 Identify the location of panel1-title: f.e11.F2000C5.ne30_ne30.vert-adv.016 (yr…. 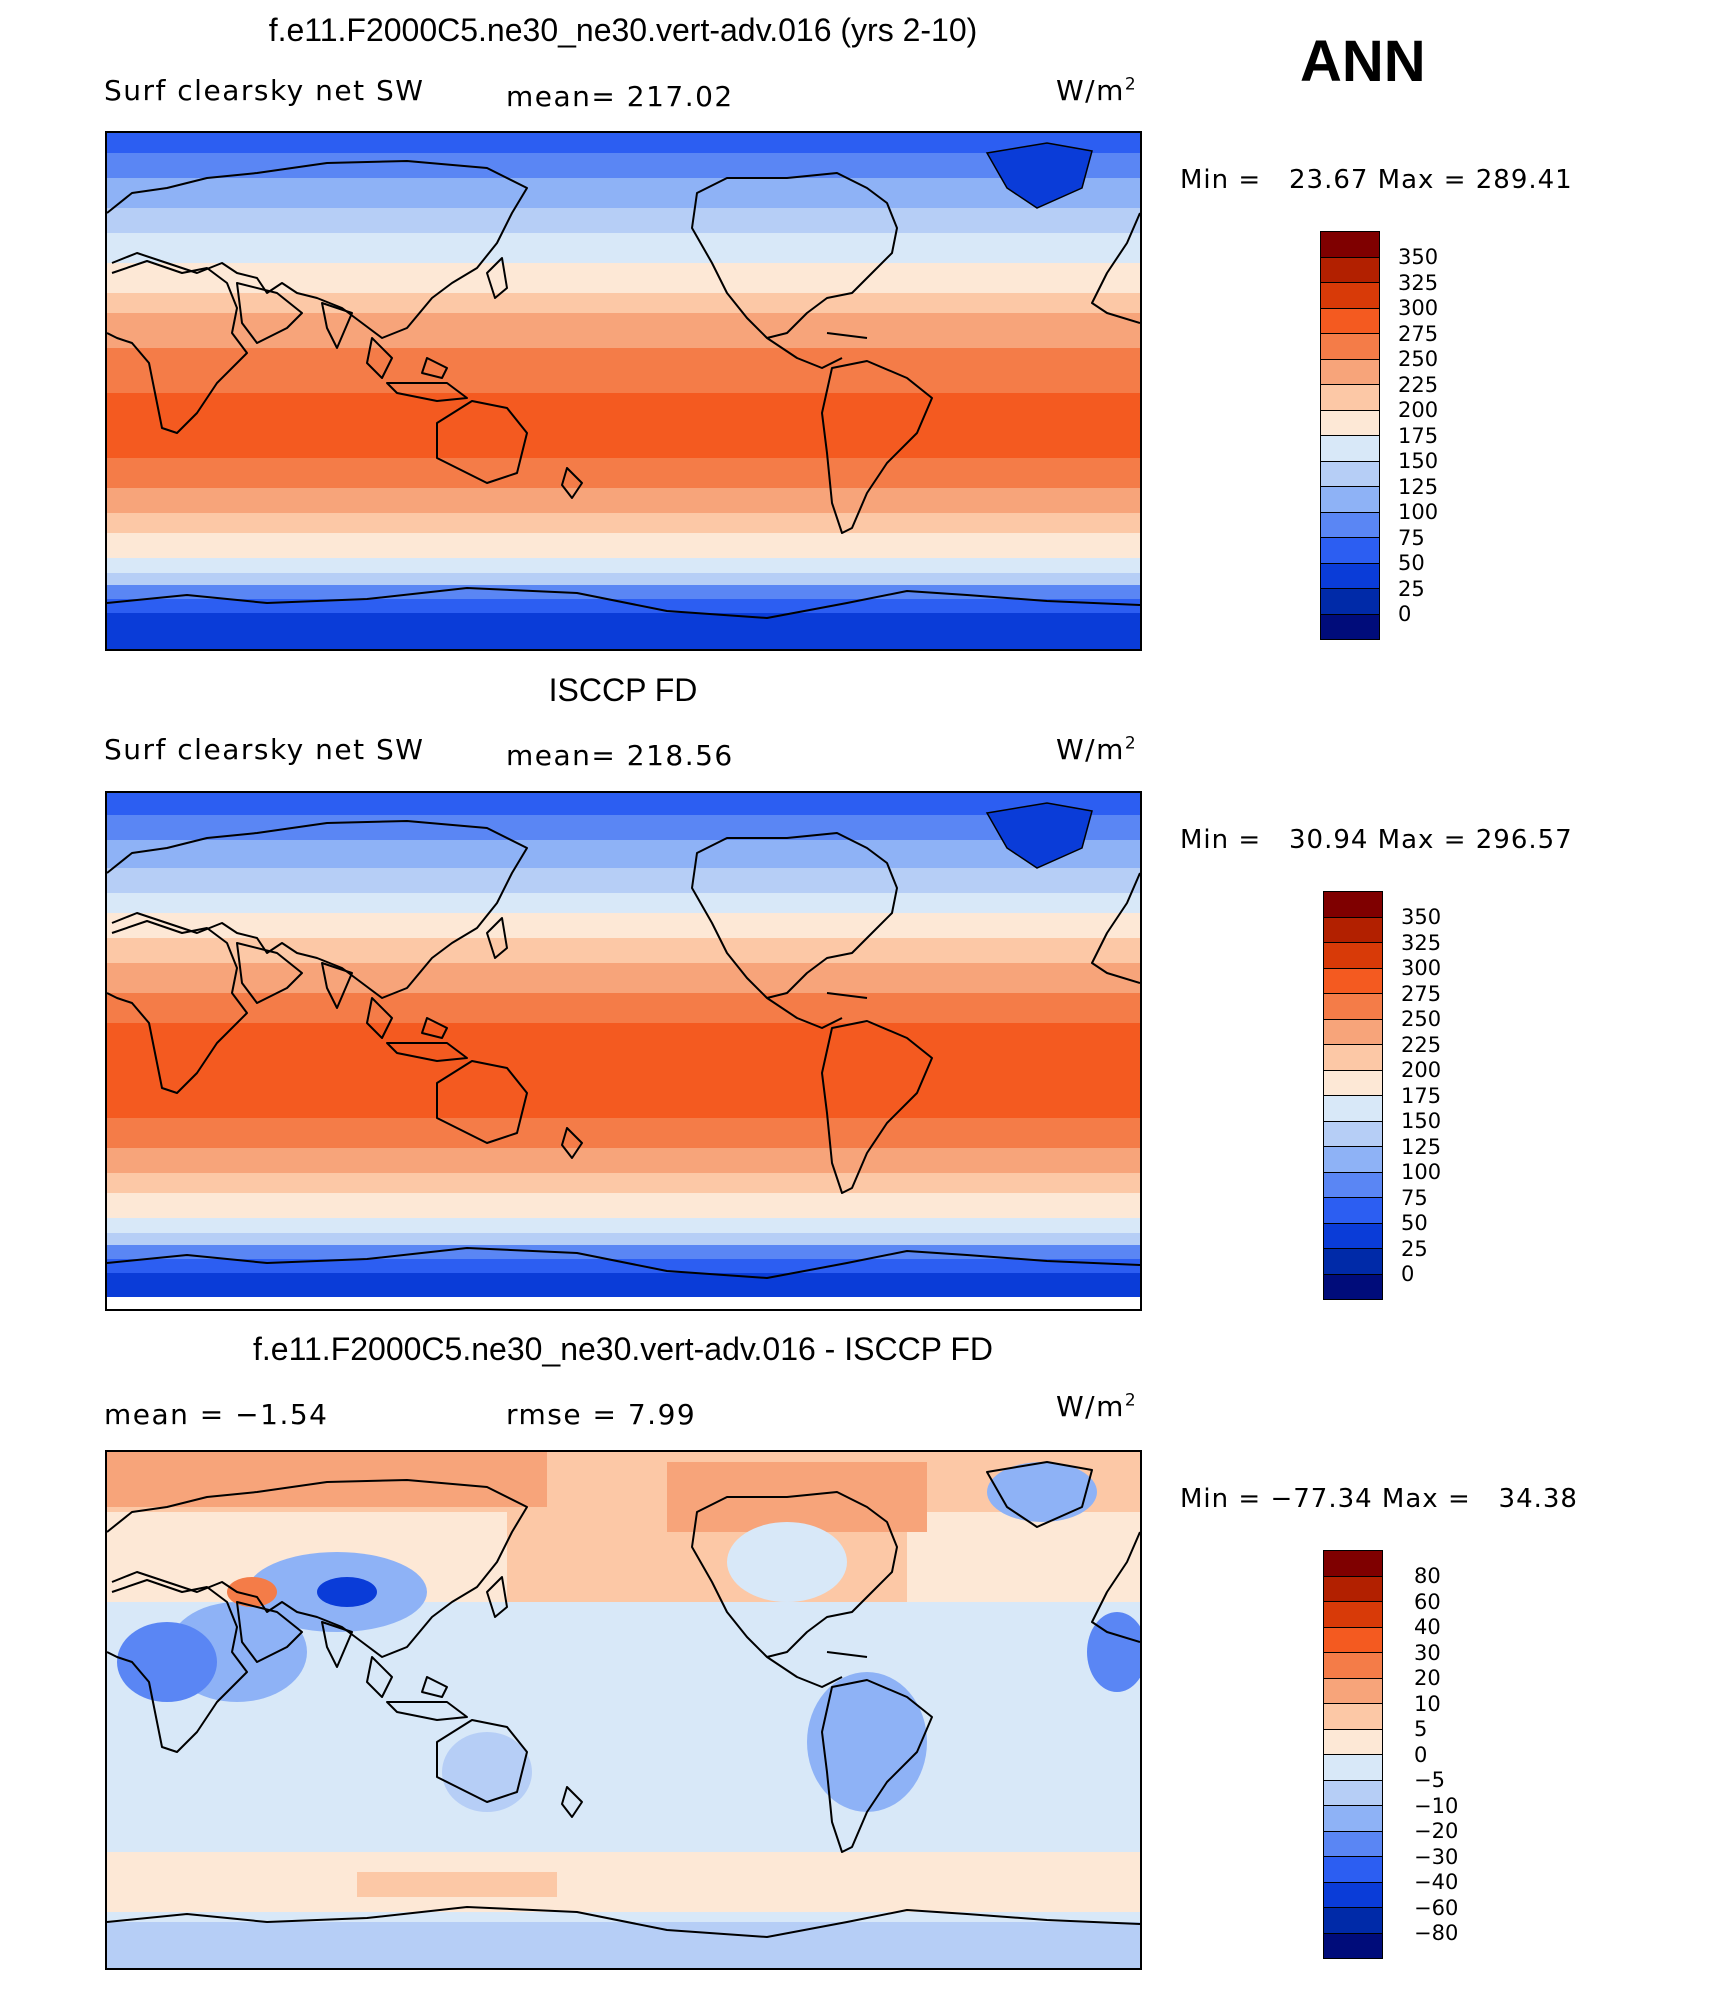
(623, 30).